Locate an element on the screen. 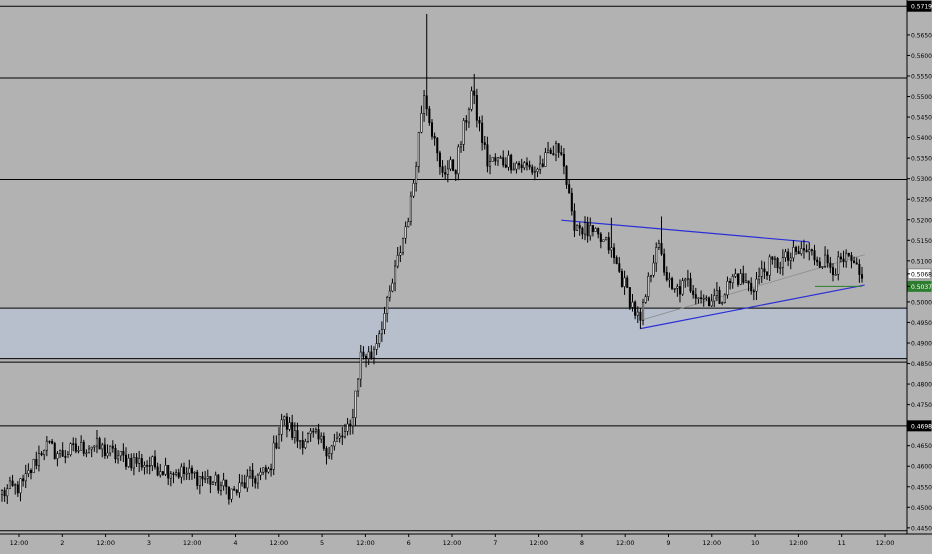  x-tick-label: 11 is located at coordinates (842, 543).